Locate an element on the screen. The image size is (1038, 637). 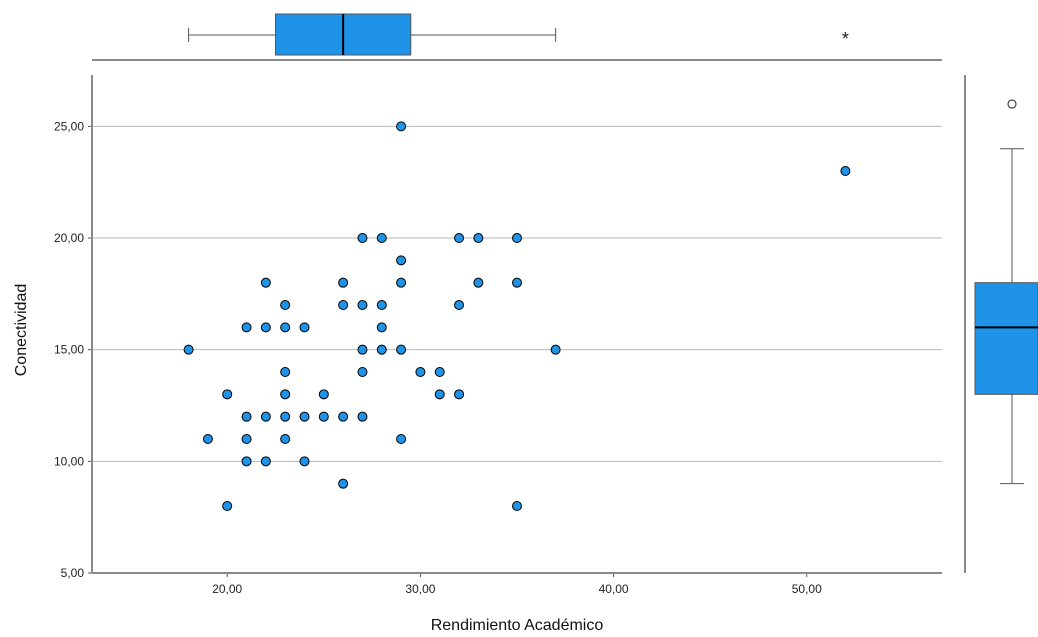
y-tick-label: 25,00 is located at coordinates (69, 126).